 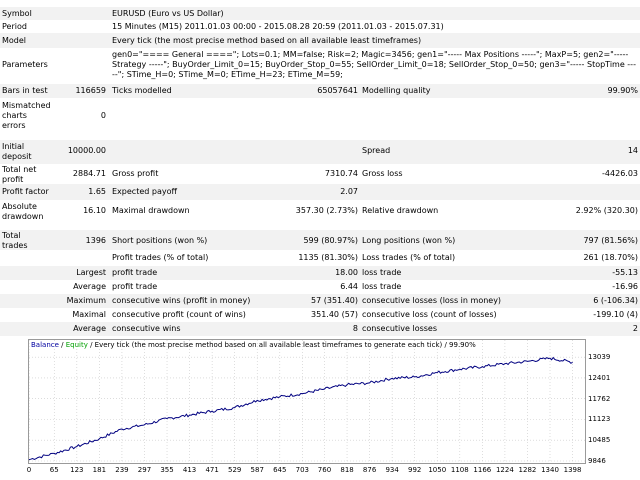 I want to click on maximal-consec-loss-value: -199.10 (4), so click(x=615, y=314).